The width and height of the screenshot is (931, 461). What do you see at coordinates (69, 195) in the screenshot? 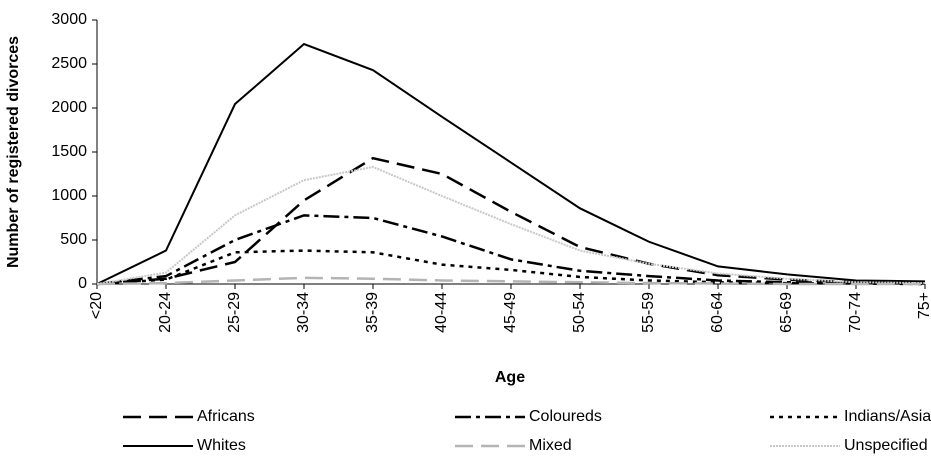
I see `y-tick-label: 1000` at bounding box center [69, 195].